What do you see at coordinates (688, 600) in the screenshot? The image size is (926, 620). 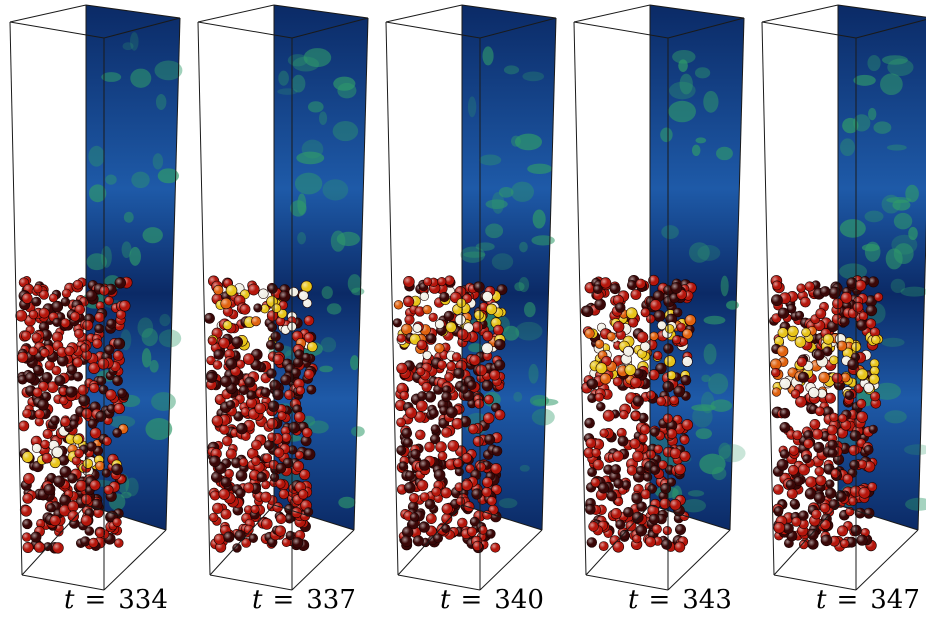 I see `caption-4: t = 343` at bounding box center [688, 600].